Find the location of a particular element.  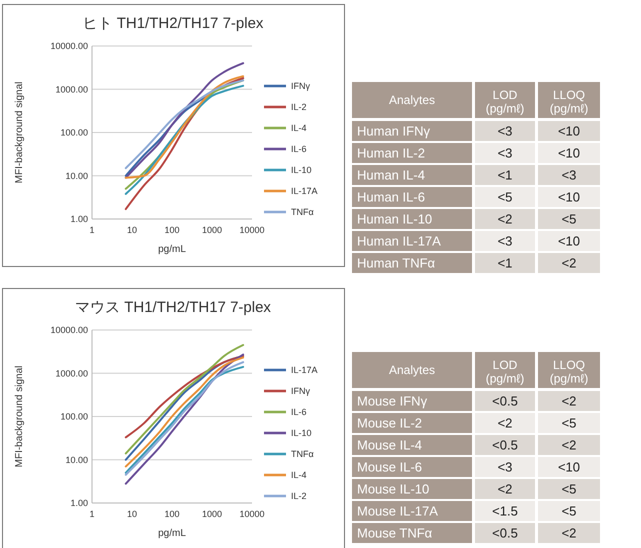

category-label: Human IL-2 is located at coordinates (391, 153).